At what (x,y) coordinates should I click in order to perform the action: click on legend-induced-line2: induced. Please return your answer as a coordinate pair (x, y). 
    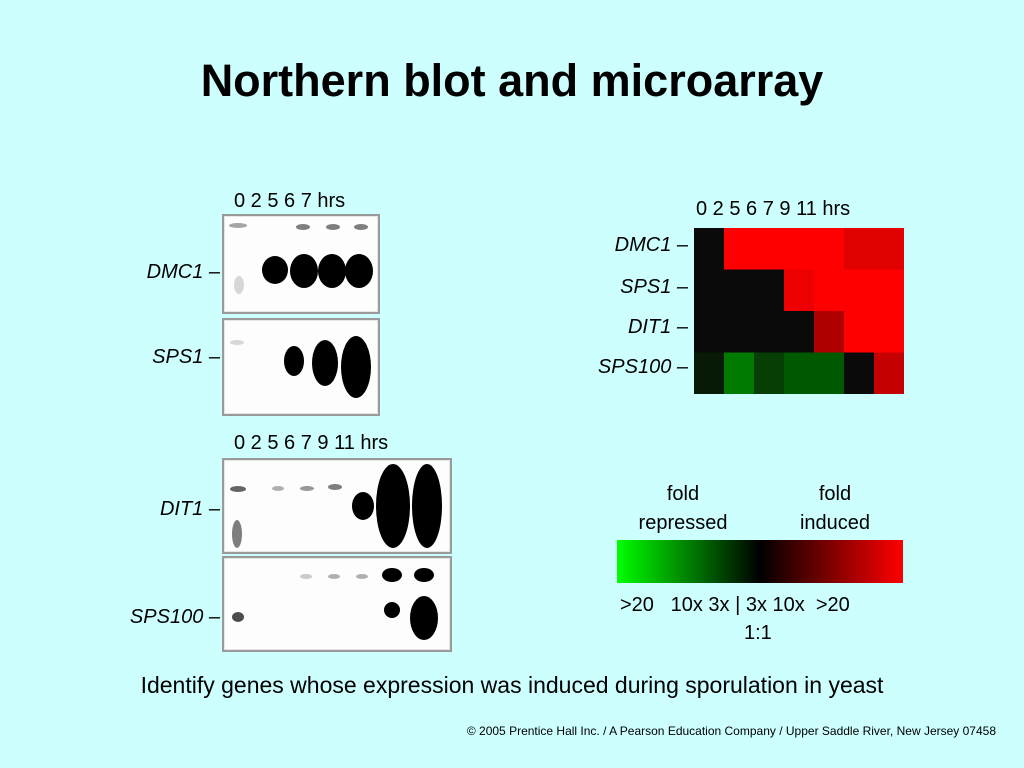
    Looking at the image, I should click on (835, 523).